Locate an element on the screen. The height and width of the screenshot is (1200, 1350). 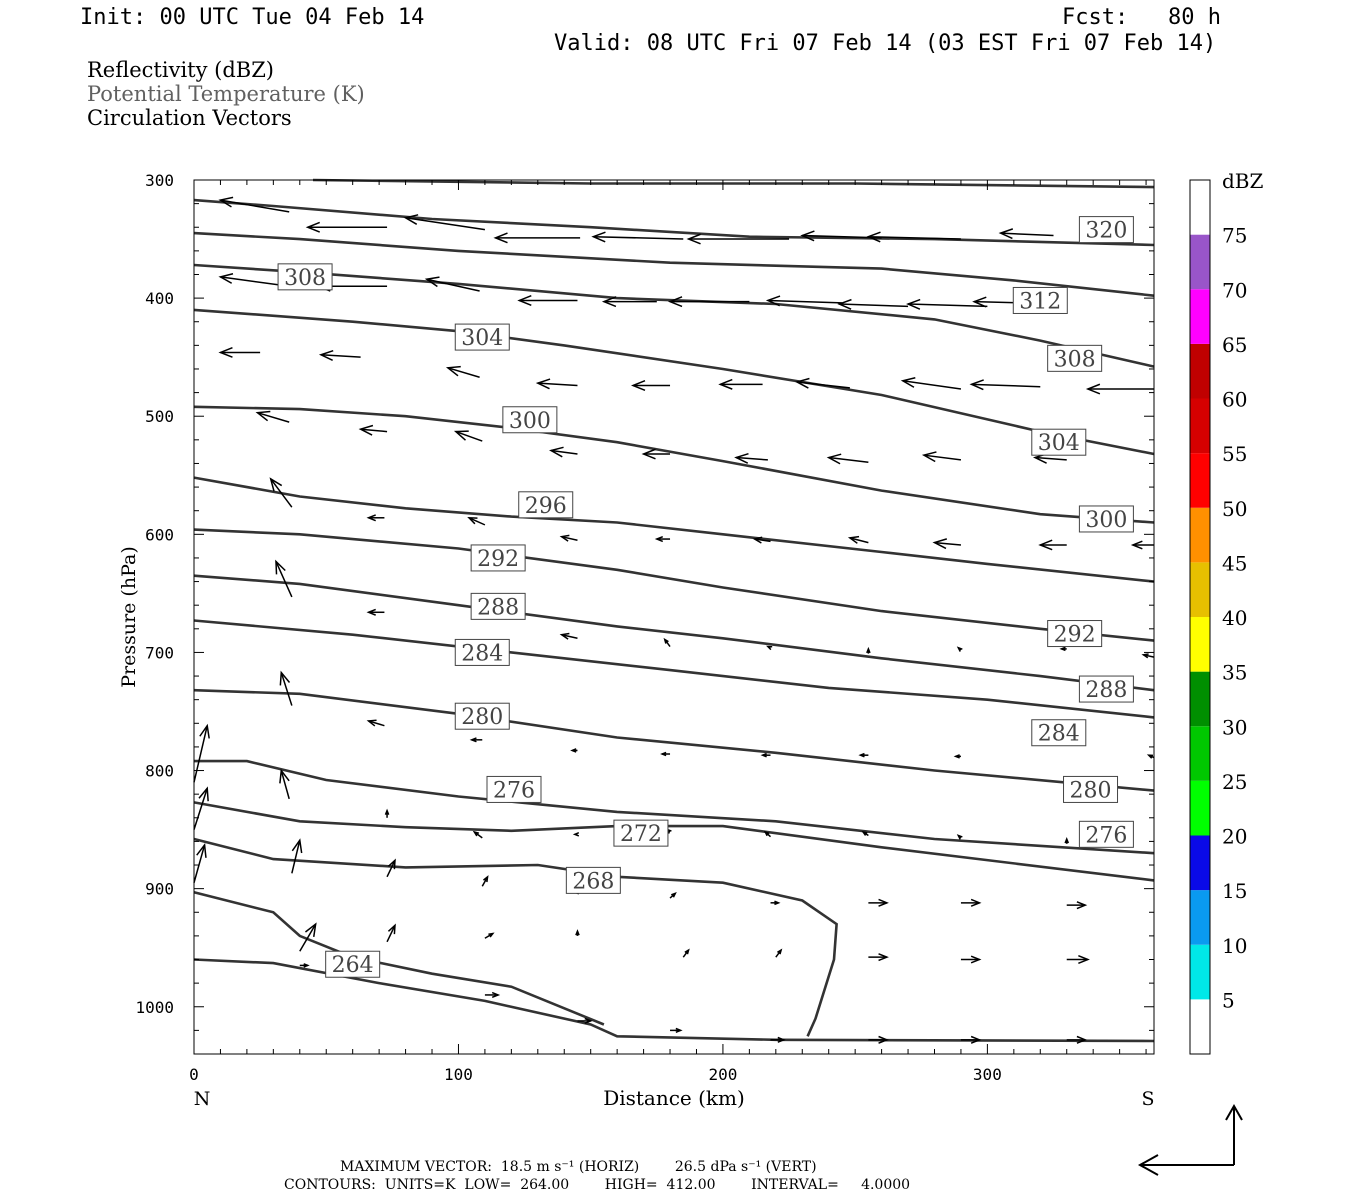
y-tick-label: 400 is located at coordinates (159, 298).